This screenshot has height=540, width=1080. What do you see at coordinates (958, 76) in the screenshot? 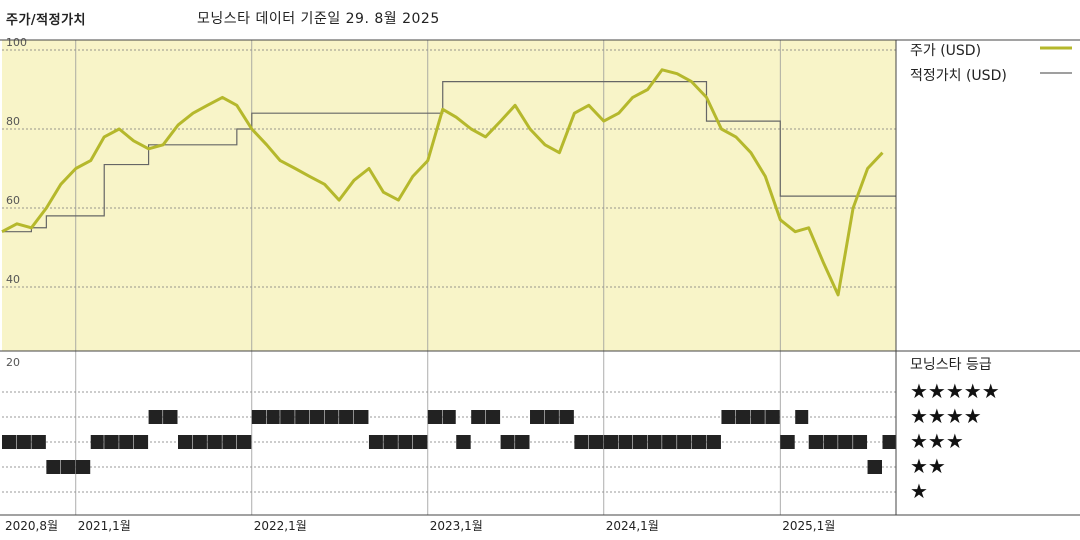
I see `legend-fair-value-label: 적정가치 (USD)` at bounding box center [958, 76].